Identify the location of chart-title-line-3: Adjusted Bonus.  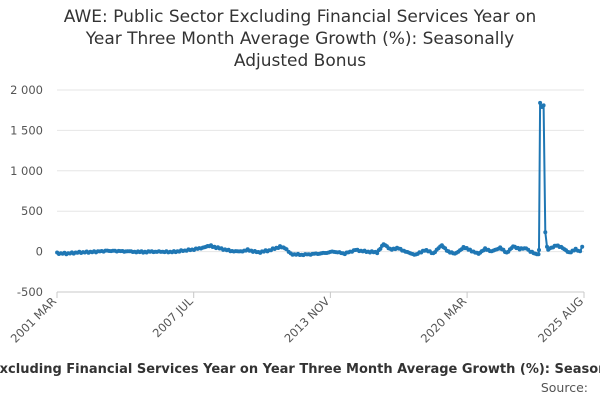
(300, 61).